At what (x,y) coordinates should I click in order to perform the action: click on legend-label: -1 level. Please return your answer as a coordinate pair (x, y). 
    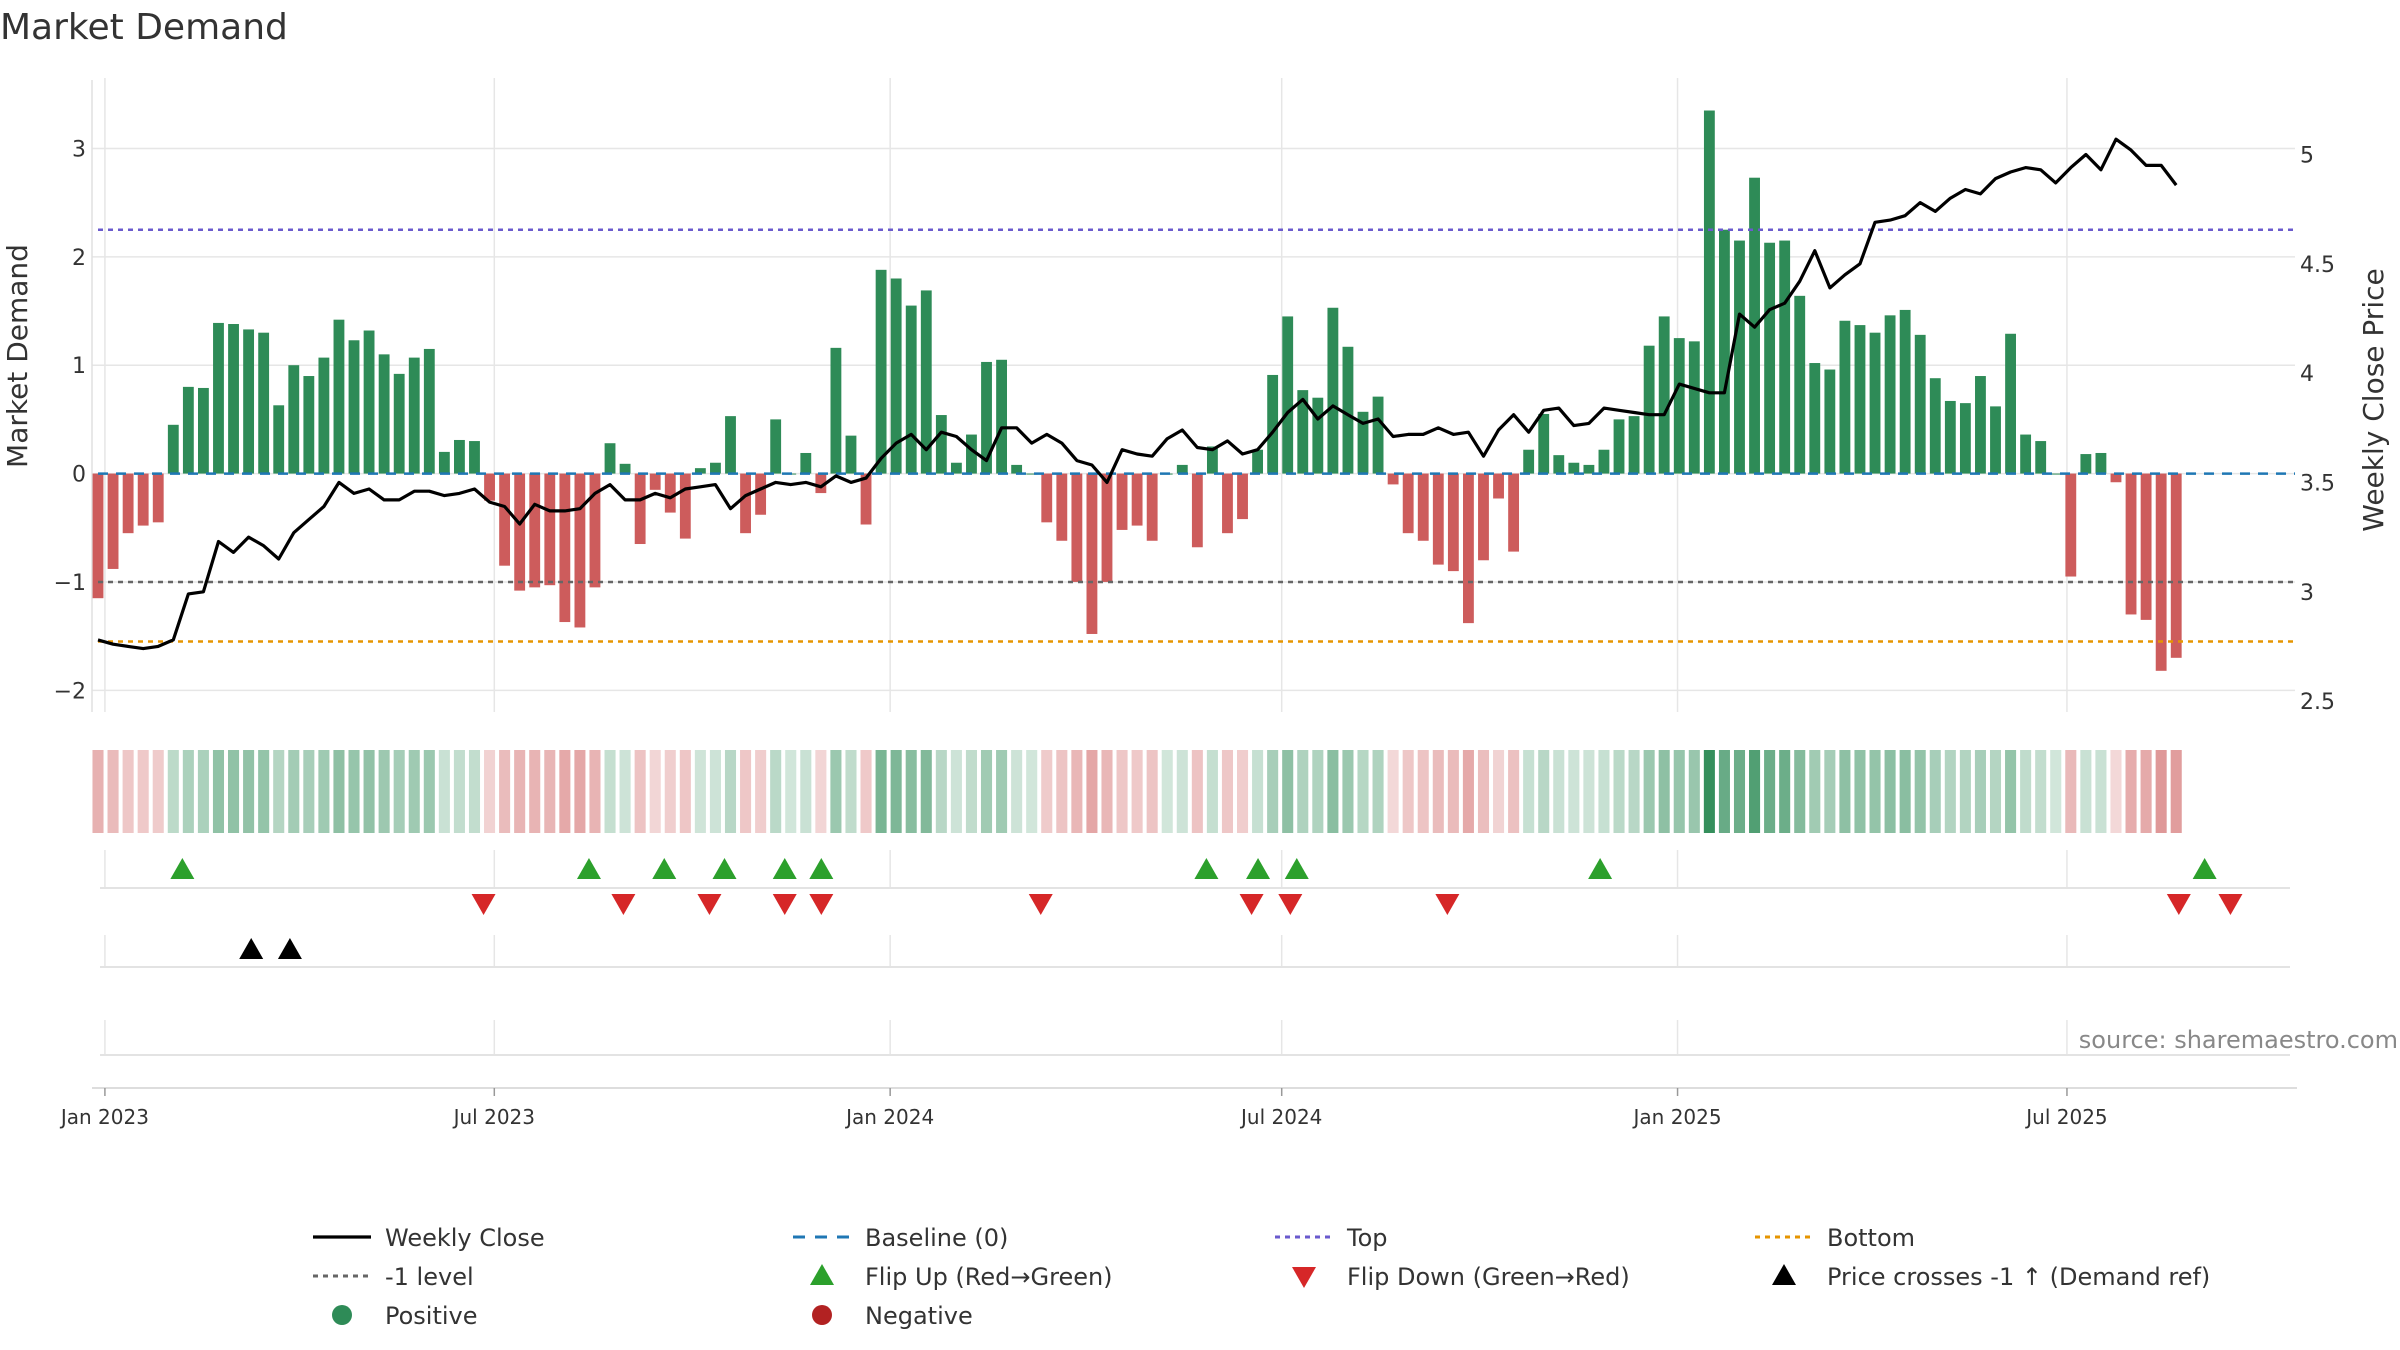
    Looking at the image, I should click on (429, 1277).